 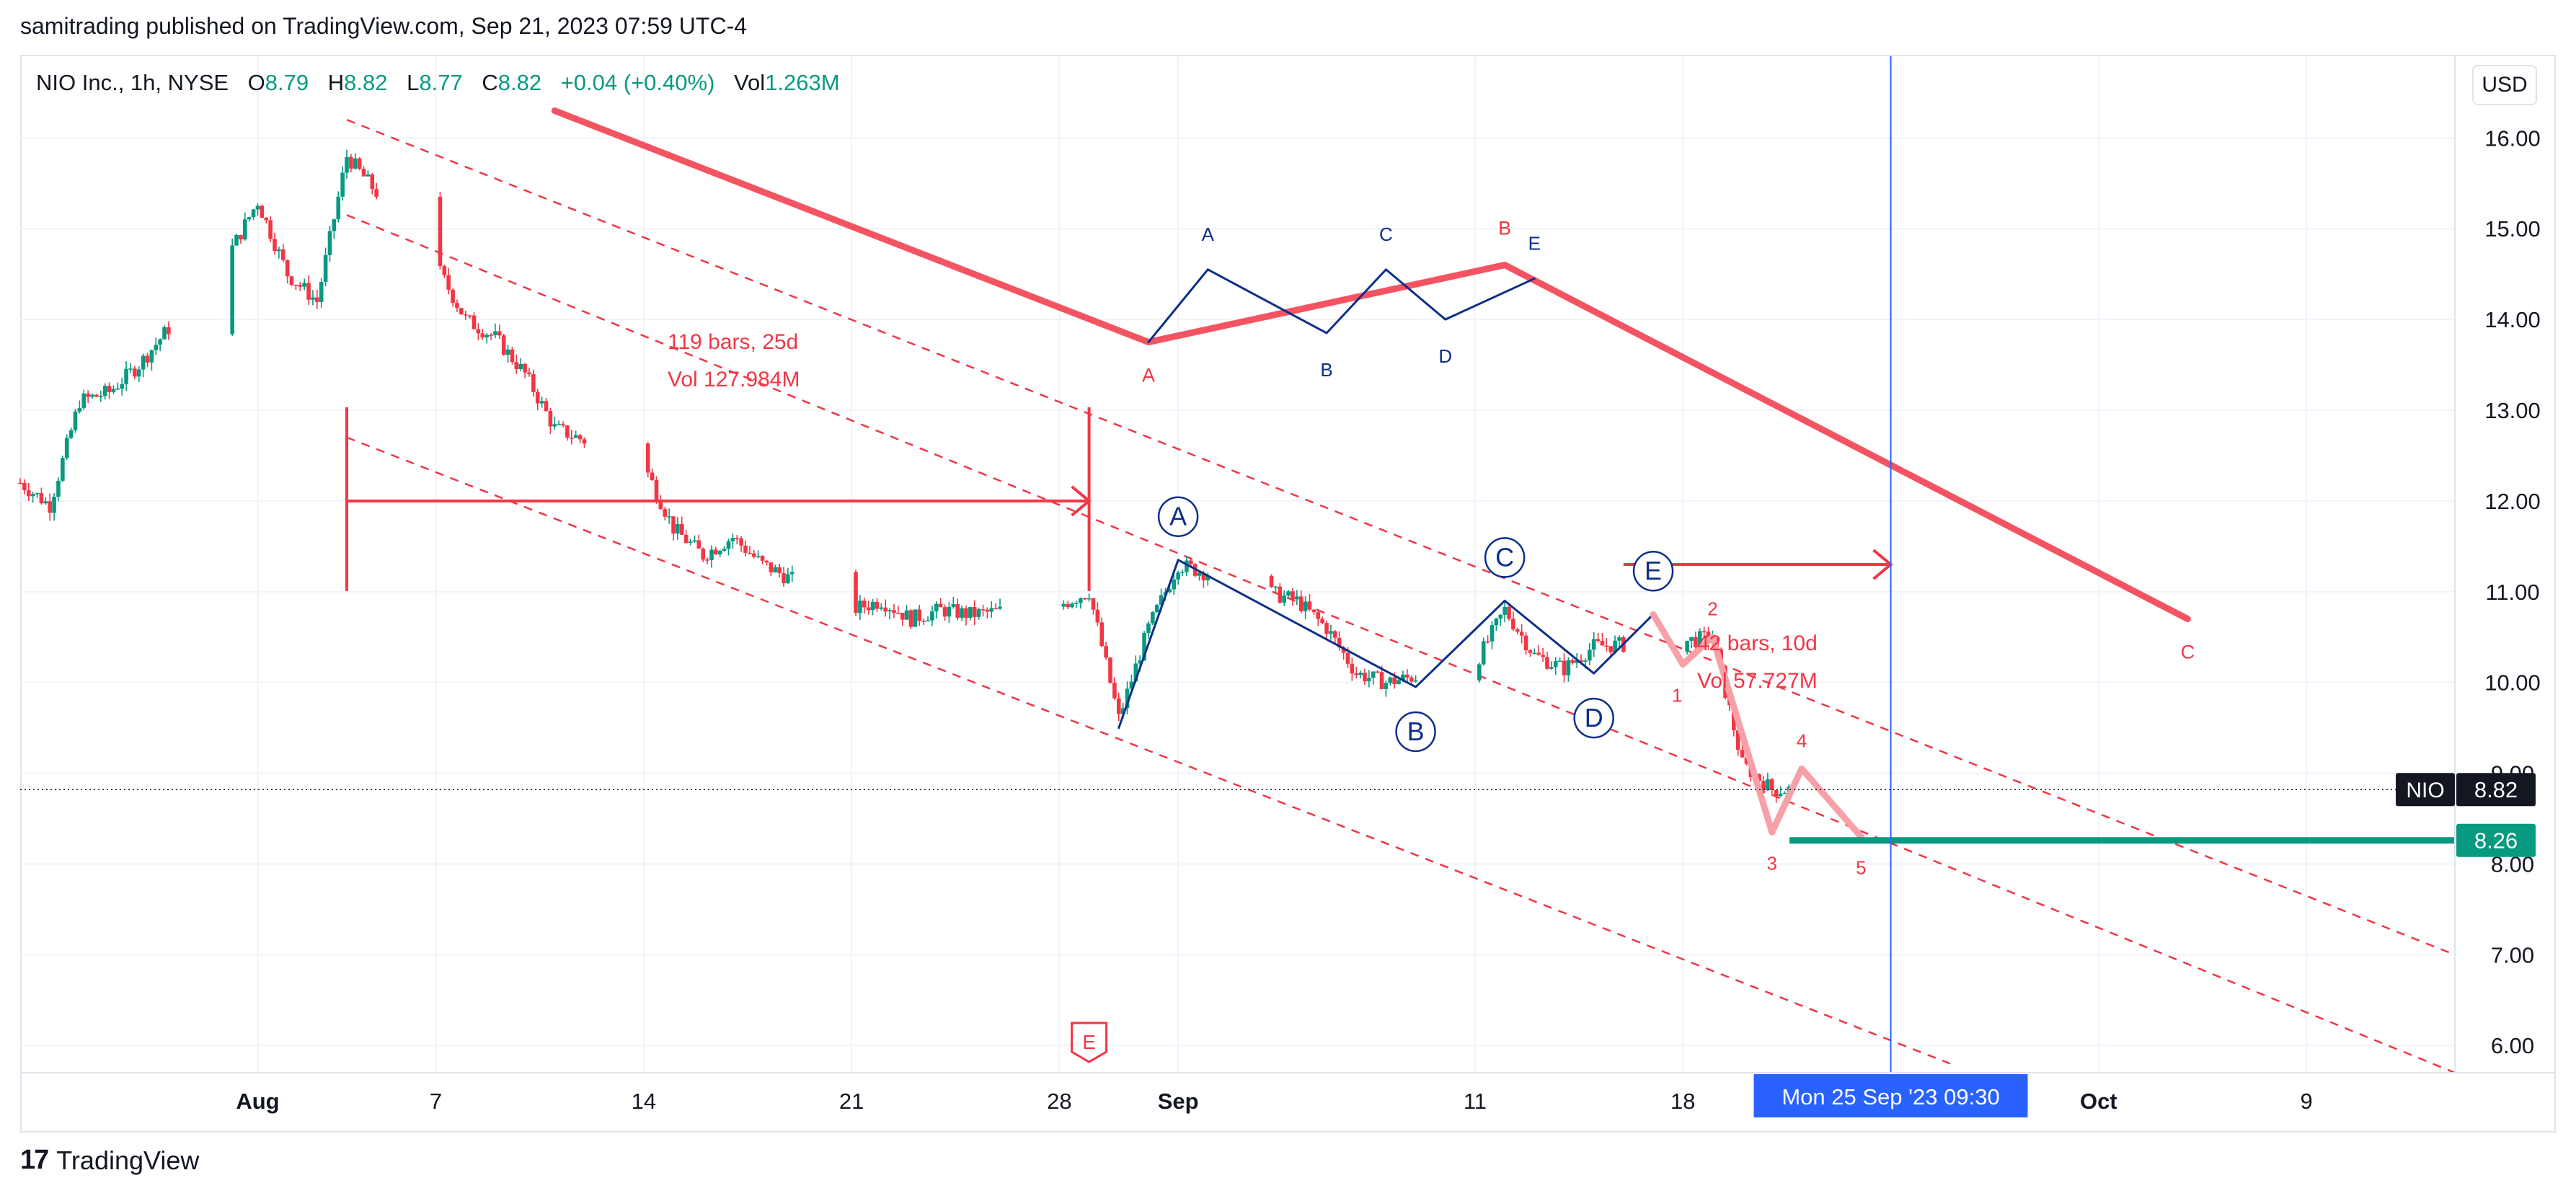 What do you see at coordinates (2512, 138) in the screenshot?
I see `y-tick-label: 16.00` at bounding box center [2512, 138].